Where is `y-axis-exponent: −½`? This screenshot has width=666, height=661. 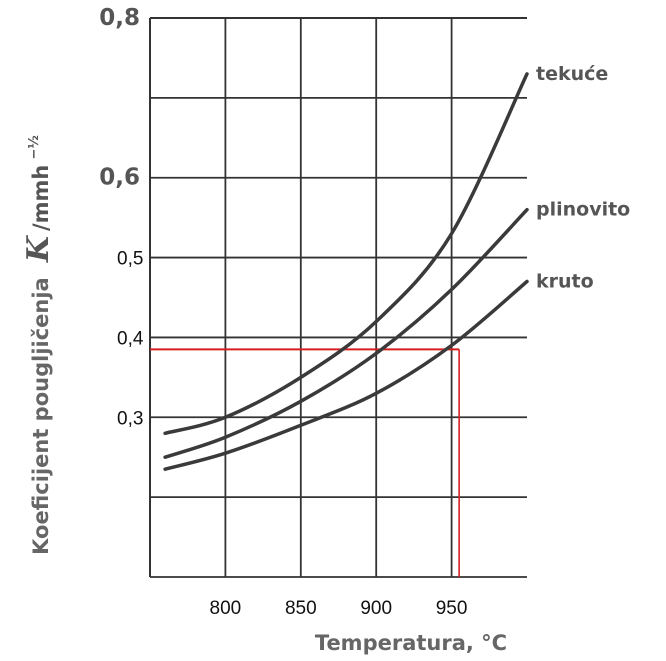 y-axis-exponent: −½ is located at coordinates (34, 147).